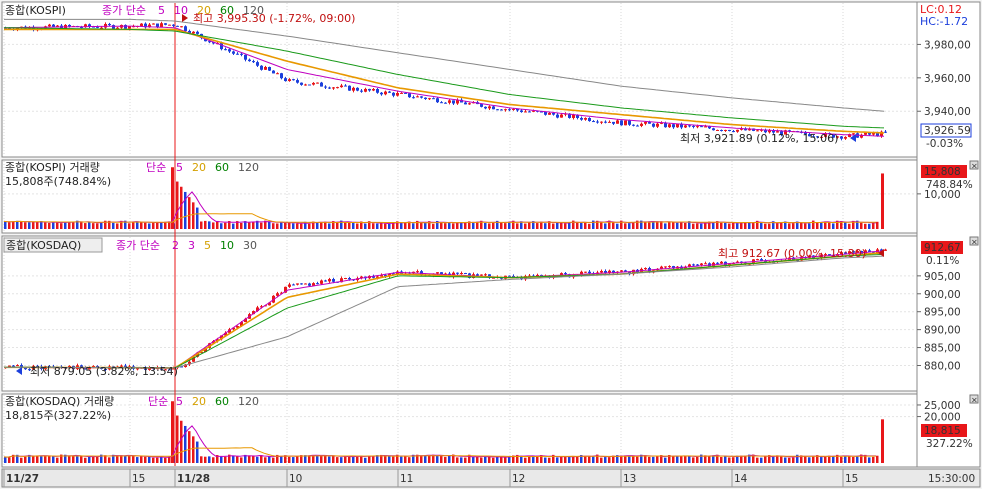 The height and width of the screenshot is (489, 982). Describe the element at coordinates (942, 313) in the screenshot. I see `y-tick-label: 895,00` at that location.